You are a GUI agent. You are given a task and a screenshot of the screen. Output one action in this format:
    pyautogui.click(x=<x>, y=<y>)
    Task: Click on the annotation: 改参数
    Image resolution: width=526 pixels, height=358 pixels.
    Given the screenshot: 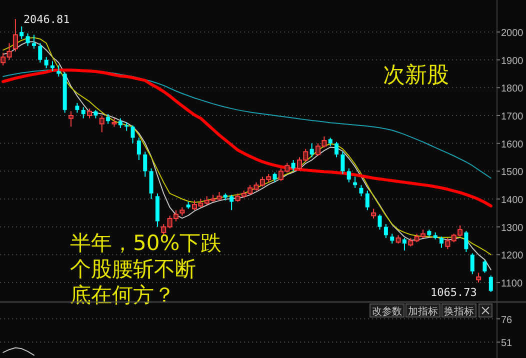 What is the action you would take?
    pyautogui.click(x=387, y=312)
    